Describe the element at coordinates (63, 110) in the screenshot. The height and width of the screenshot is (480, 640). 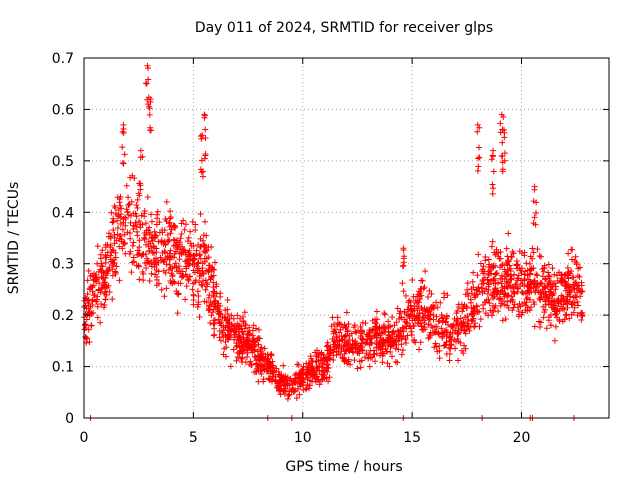
I see `y-tick-label: 0.6` at that location.